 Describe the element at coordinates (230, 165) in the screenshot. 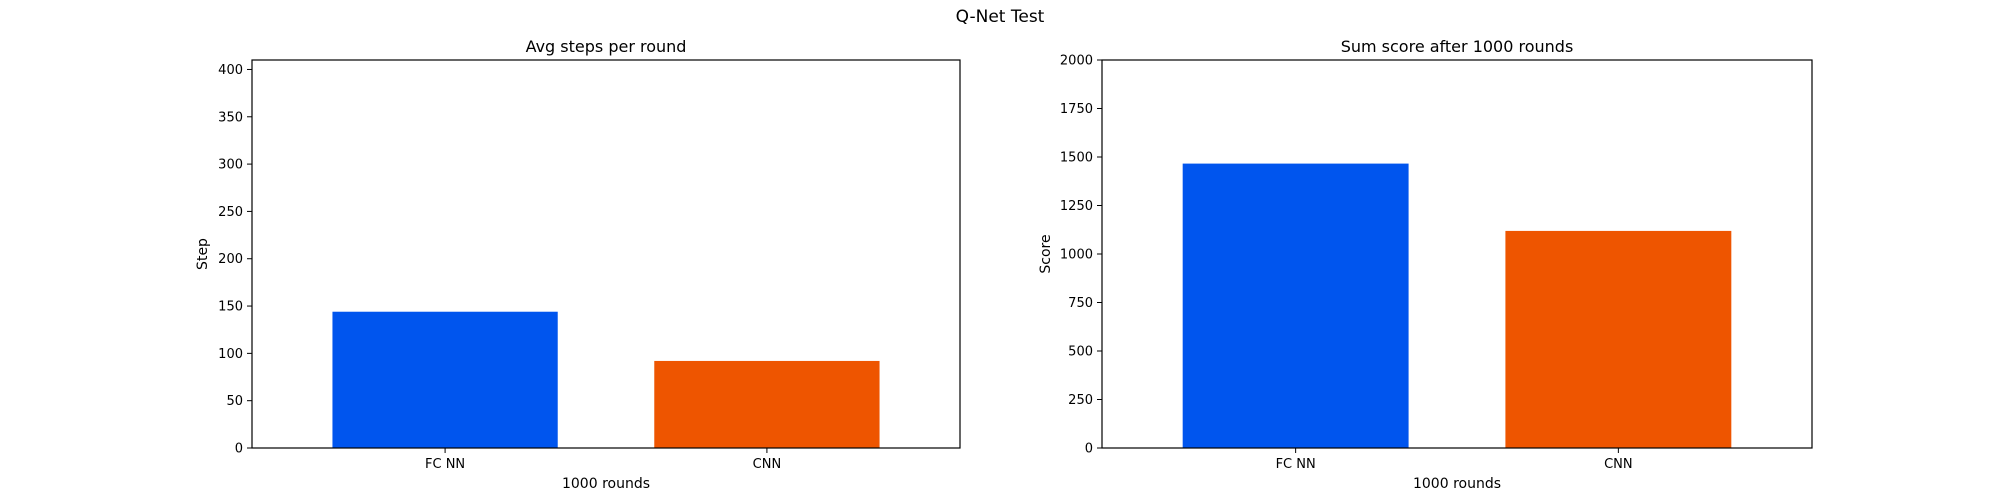

I see `steps-y-tick-label: 300` at that location.